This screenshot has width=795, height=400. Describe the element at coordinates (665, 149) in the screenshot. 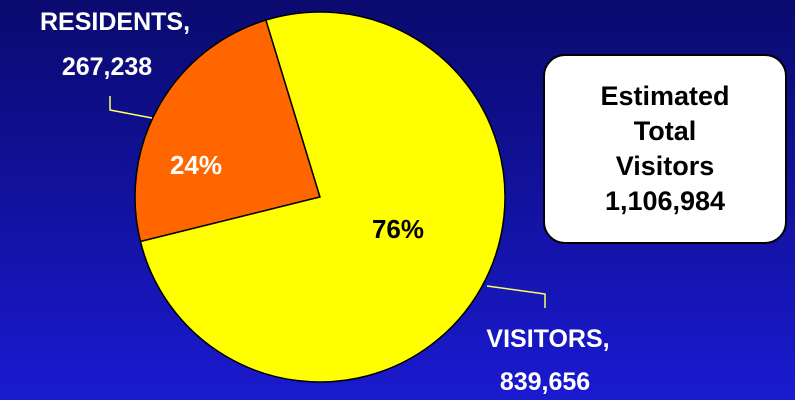

I see `total-visitors-box: Estimated Total Visitors 1,106,984` at that location.